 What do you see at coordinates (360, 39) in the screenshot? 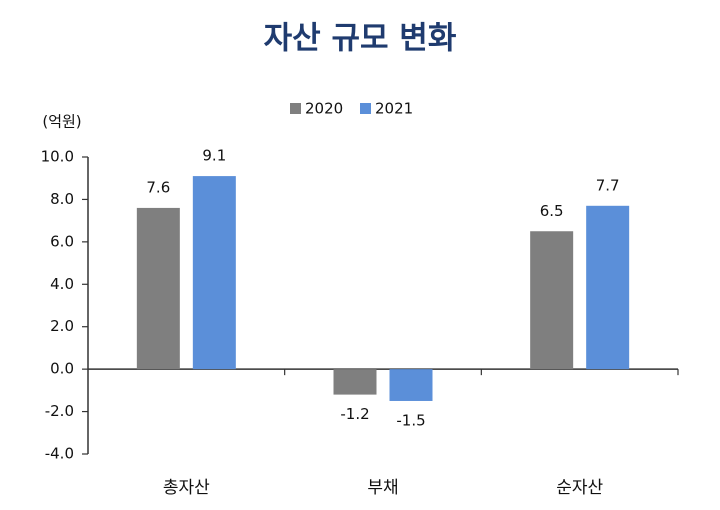
I see `chart-title: 자산 규모 변화` at bounding box center [360, 39].